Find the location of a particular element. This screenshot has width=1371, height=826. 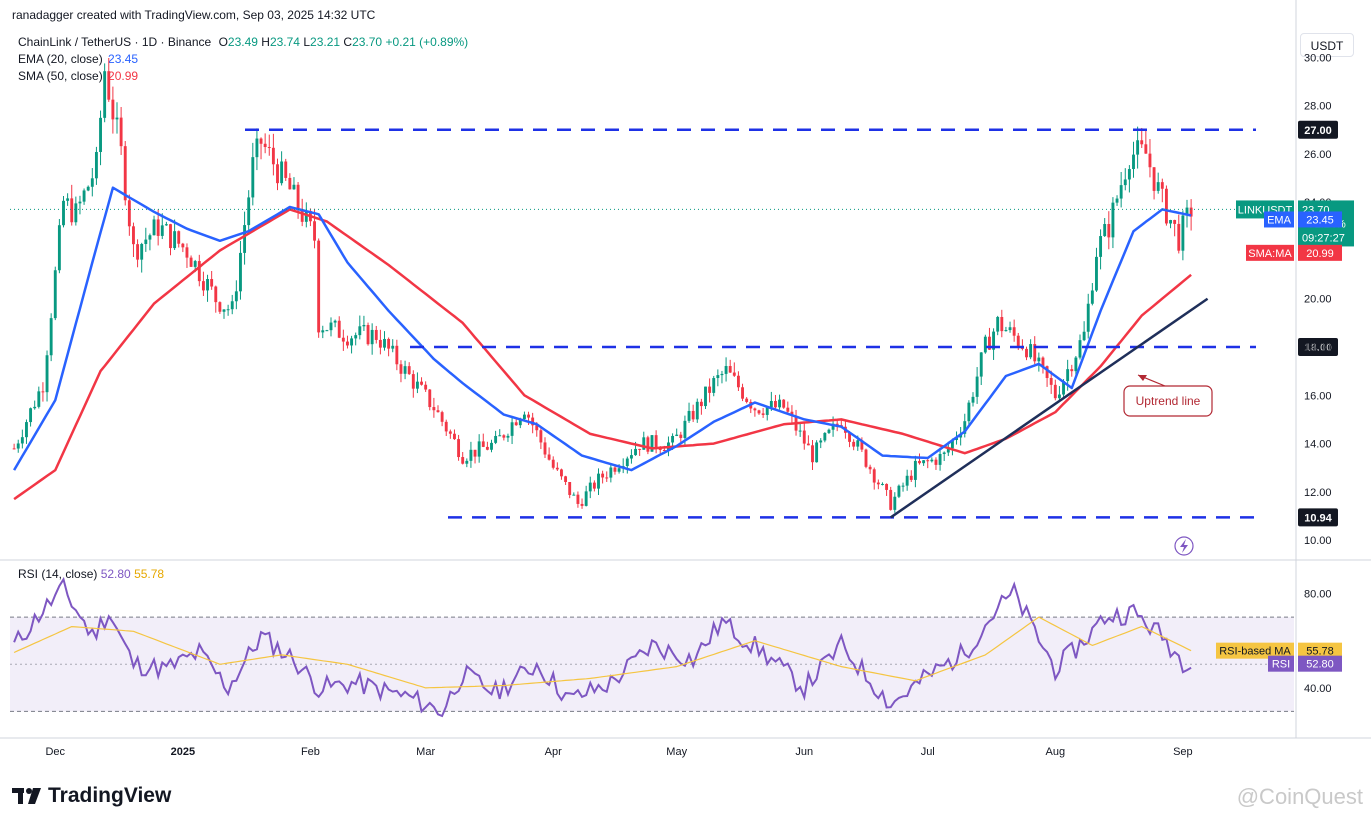

symbol-title: ChainLink / TetherUS · 1D · Binance is located at coordinates (115, 42).